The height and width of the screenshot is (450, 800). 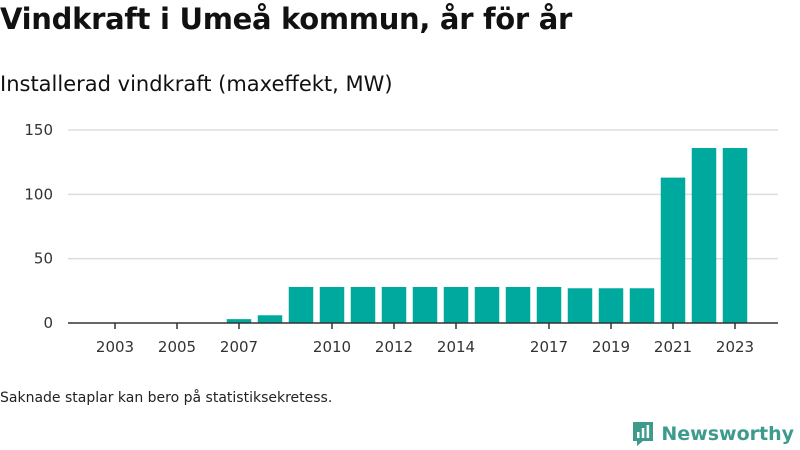 What do you see at coordinates (643, 434) in the screenshot?
I see `newsworthy-logo-icon` at bounding box center [643, 434].